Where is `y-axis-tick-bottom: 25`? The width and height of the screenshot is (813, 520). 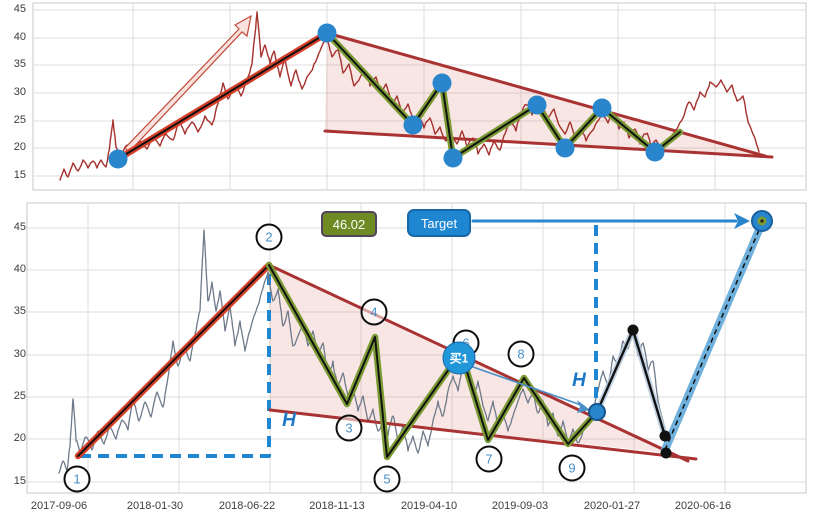
y-axis-tick-bottom: 25 is located at coordinates (19, 396).